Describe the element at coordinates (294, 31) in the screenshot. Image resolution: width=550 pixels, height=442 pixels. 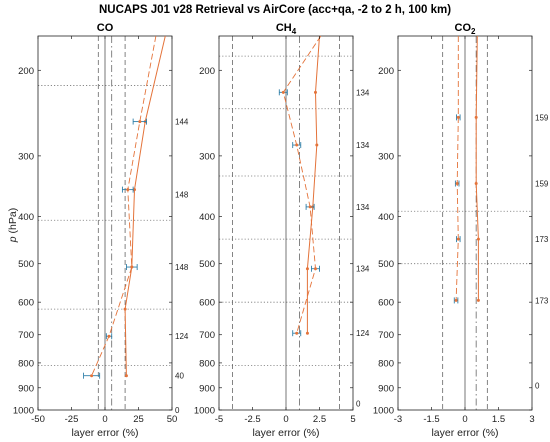
I see `ch4-panel-title-subscript: 4` at that location.